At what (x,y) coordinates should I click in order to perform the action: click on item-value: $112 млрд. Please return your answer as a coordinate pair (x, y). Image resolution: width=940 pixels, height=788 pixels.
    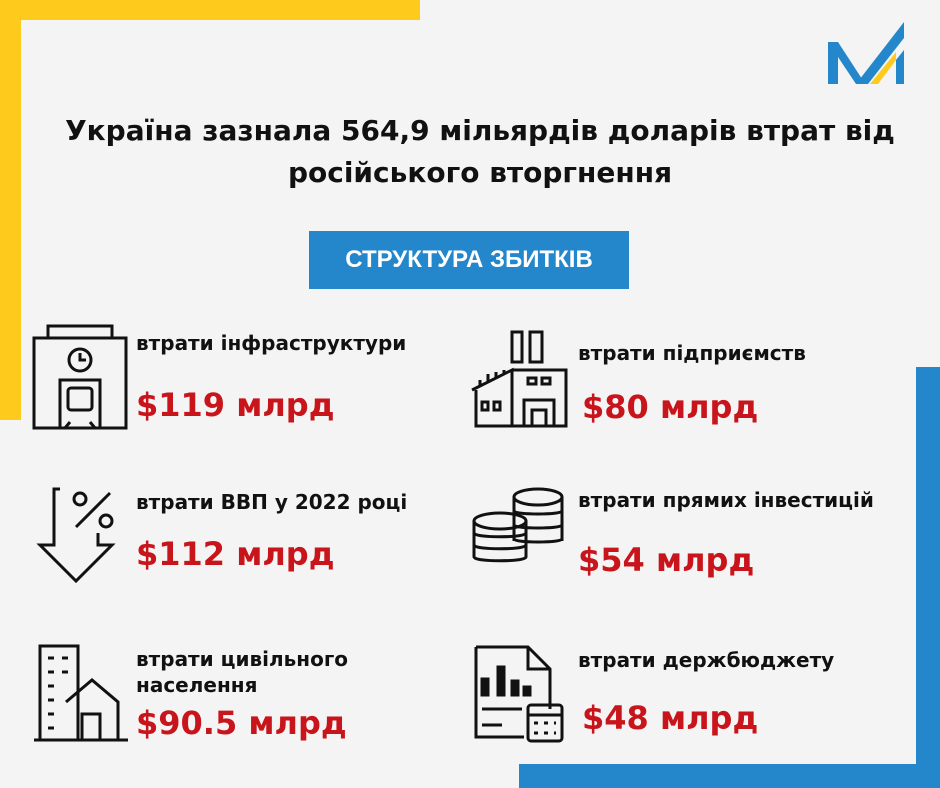
    Looking at the image, I should click on (235, 554).